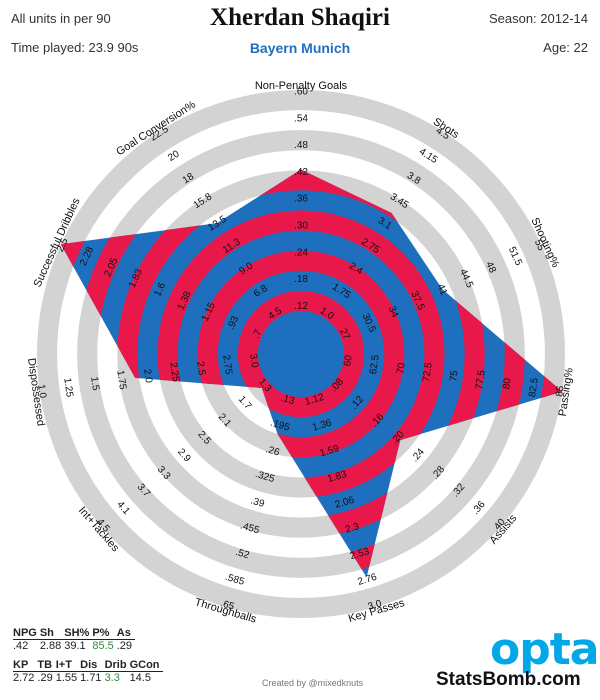 This screenshot has width=600, height=700. What do you see at coordinates (344, 334) in the screenshot?
I see `tick-label: 27` at bounding box center [344, 334].